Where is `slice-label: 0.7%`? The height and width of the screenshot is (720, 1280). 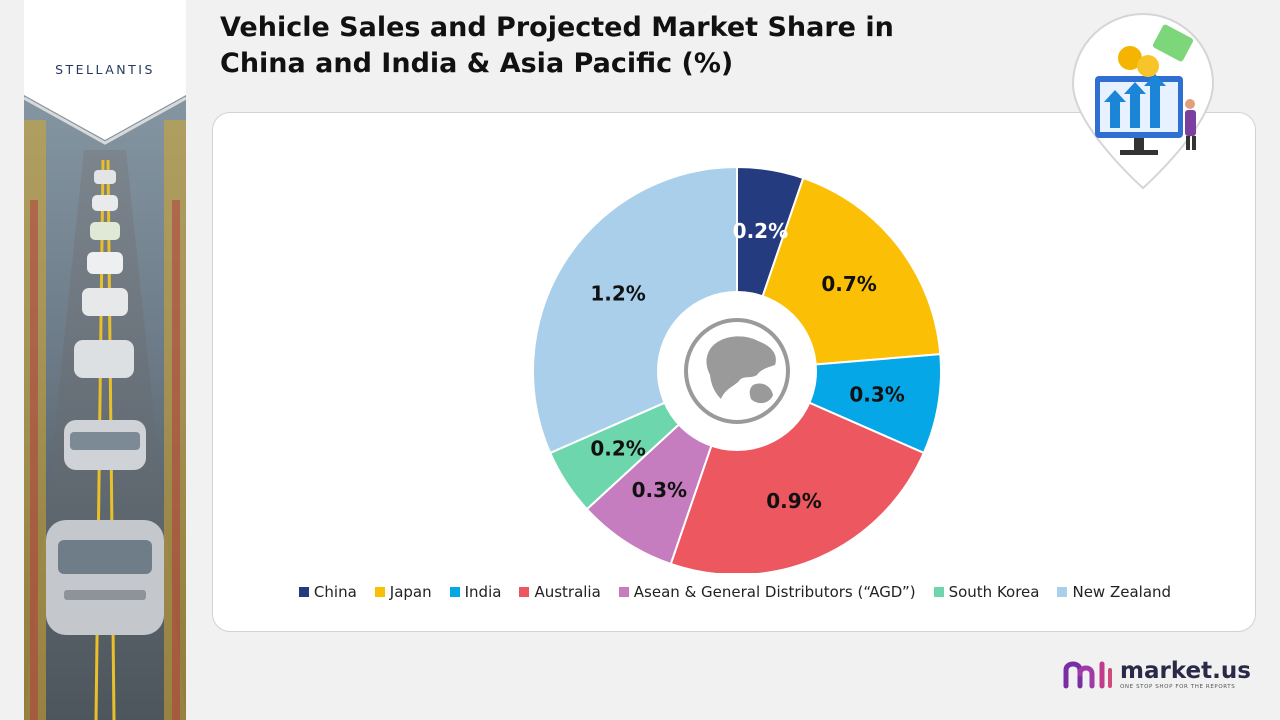
slice-label: 0.7% is located at coordinates (848, 284).